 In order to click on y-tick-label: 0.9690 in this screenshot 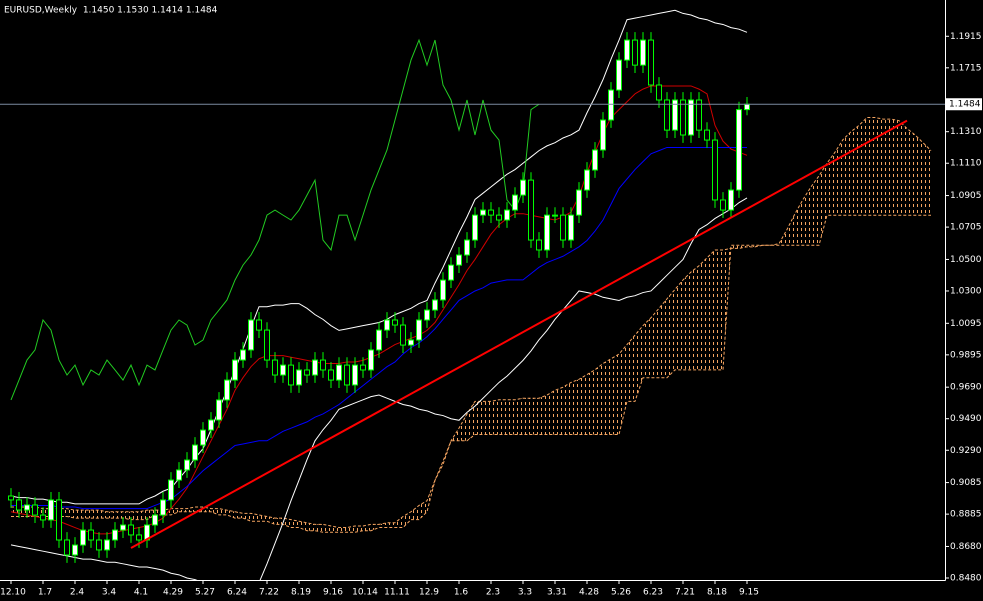, I will do `click(966, 388)`.